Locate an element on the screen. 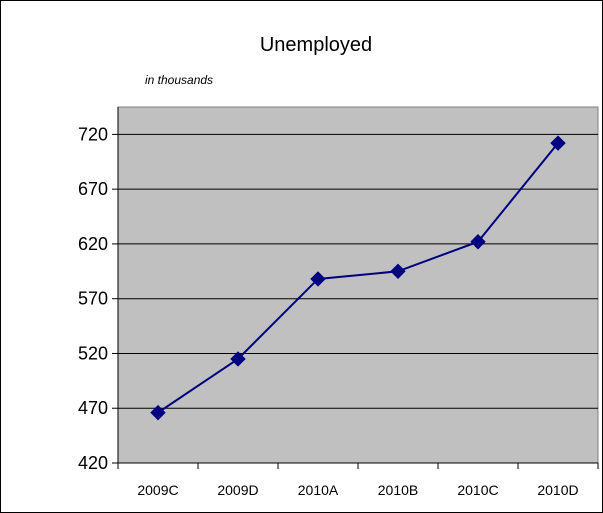 The height and width of the screenshot is (513, 603). x-tick-label: 2010C is located at coordinates (477, 490).